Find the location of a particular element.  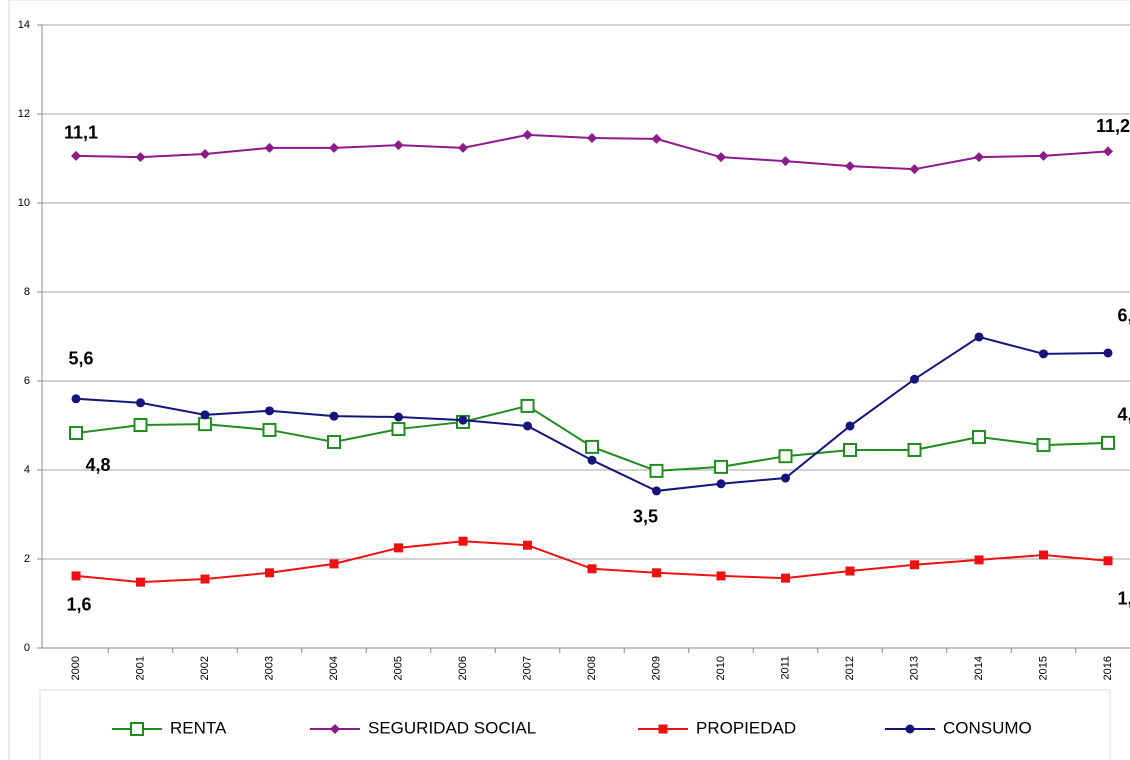

legend-label: CONSUMO is located at coordinates (987, 727).